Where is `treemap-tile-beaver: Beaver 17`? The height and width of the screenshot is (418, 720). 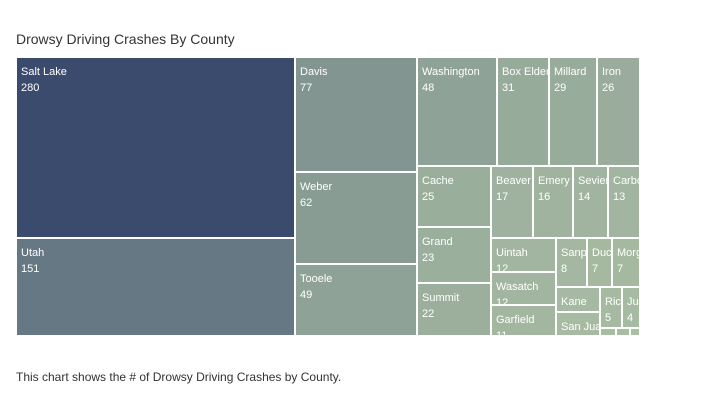
treemap-tile-beaver: Beaver 17 is located at coordinates (512, 202).